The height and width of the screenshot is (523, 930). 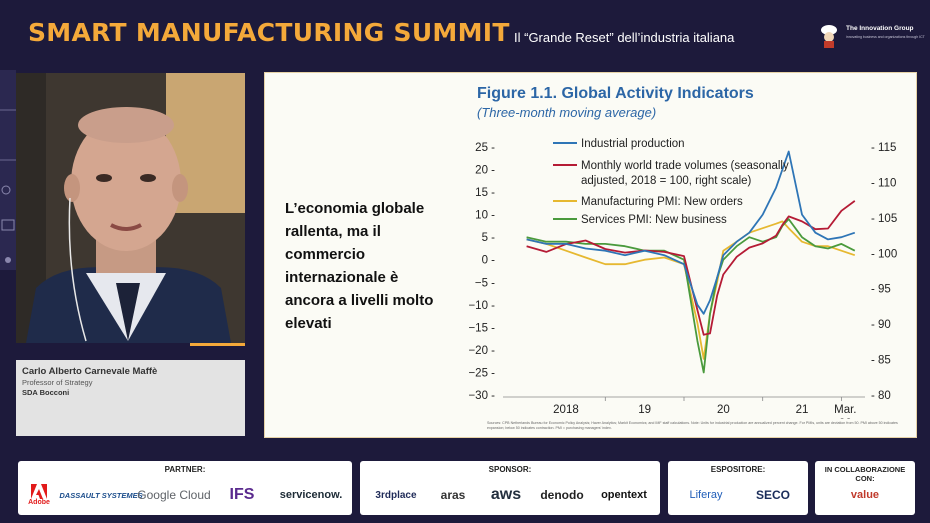 I want to click on video-accent-bar, so click(x=217, y=344).